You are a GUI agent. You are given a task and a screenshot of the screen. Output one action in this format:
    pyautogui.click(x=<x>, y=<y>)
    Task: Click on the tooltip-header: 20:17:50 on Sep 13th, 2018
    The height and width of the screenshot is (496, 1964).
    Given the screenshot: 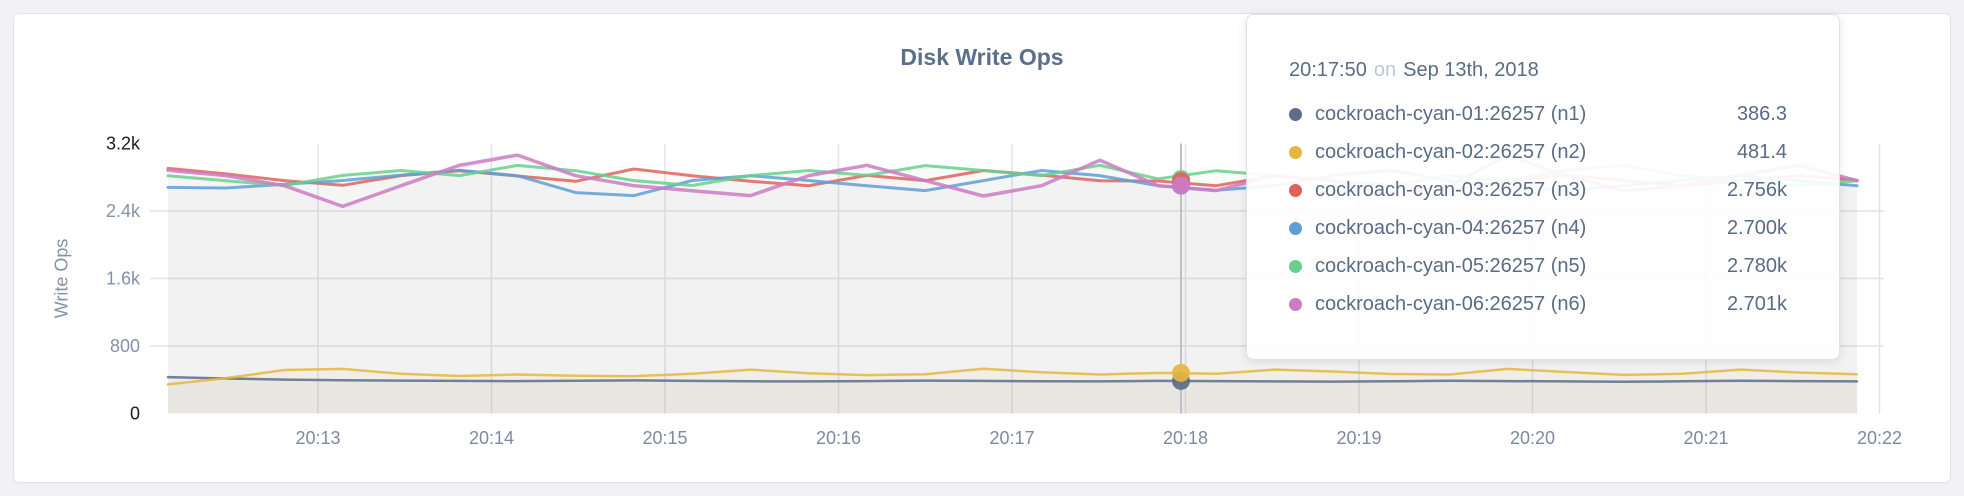 What is the action you would take?
    pyautogui.click(x=1538, y=70)
    